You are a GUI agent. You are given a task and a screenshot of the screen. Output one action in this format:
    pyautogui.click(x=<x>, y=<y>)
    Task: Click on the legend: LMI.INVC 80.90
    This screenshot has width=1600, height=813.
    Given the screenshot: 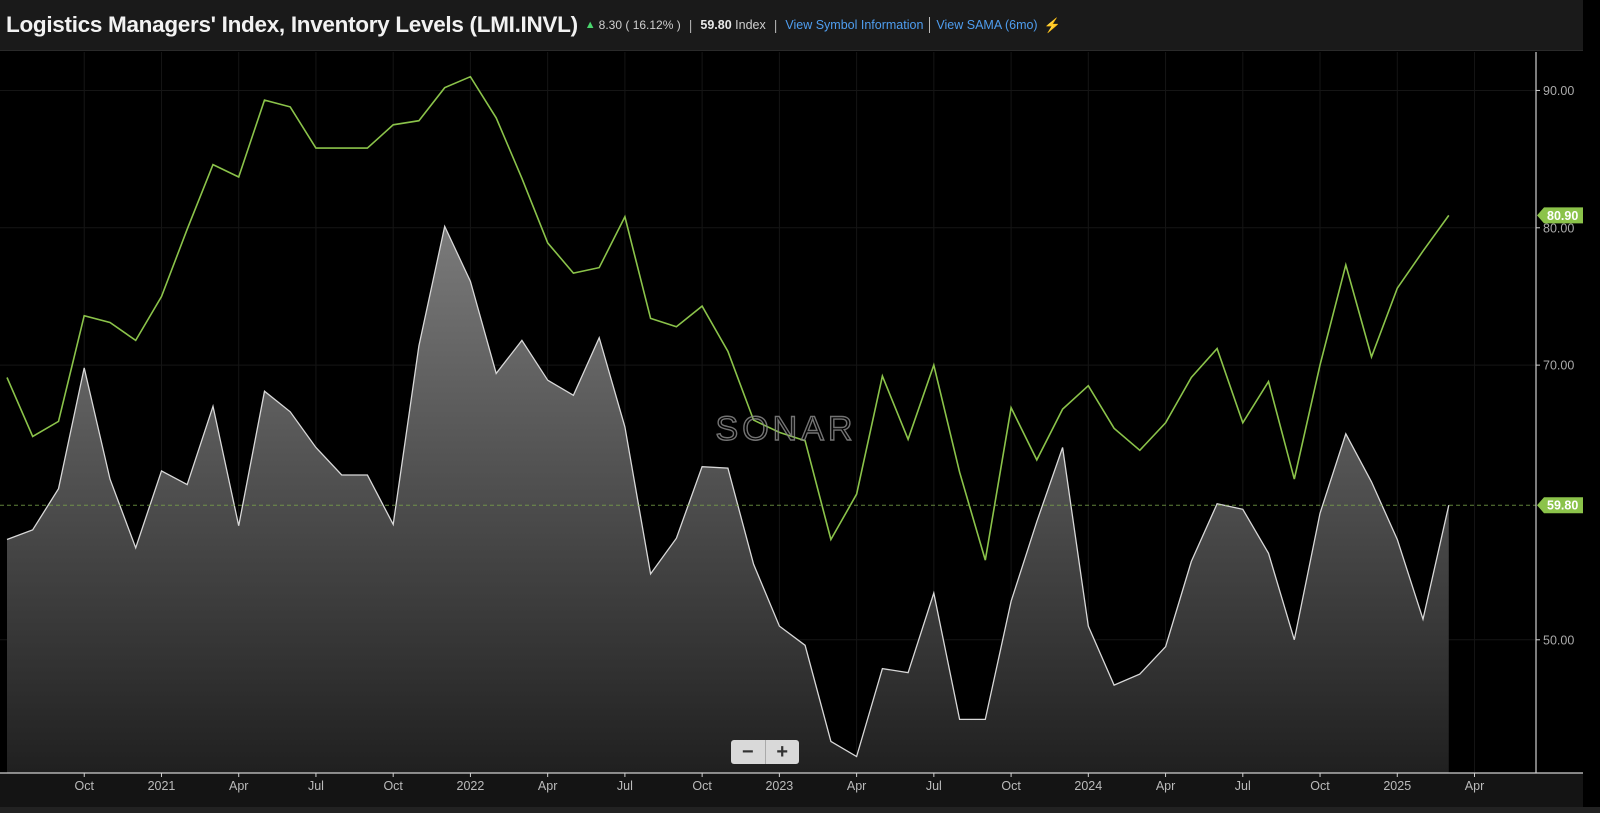 What is the action you would take?
    pyautogui.click(x=64, y=86)
    